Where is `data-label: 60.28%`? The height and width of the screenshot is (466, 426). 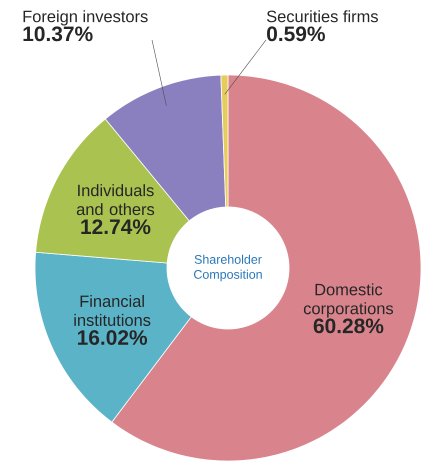
data-label: 60.28% is located at coordinates (349, 326).